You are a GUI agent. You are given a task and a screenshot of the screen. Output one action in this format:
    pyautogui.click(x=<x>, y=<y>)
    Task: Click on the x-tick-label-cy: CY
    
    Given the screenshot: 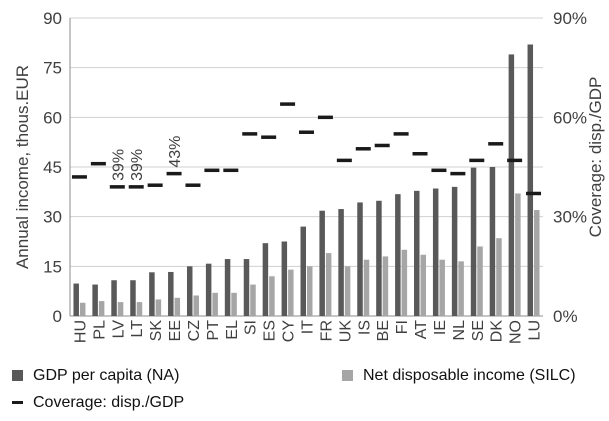 What is the action you would take?
    pyautogui.click(x=289, y=331)
    